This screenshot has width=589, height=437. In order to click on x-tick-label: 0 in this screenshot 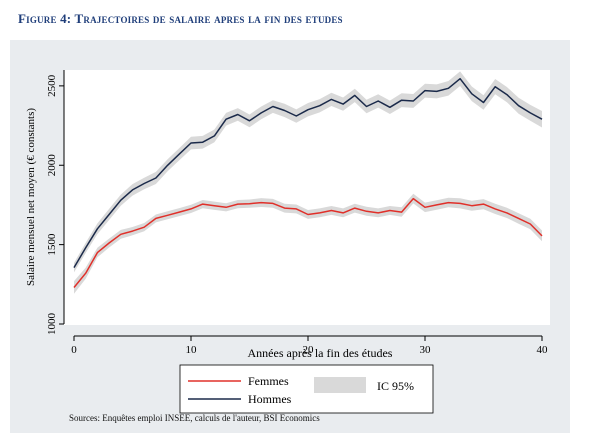, I will do `click(74, 350)`.